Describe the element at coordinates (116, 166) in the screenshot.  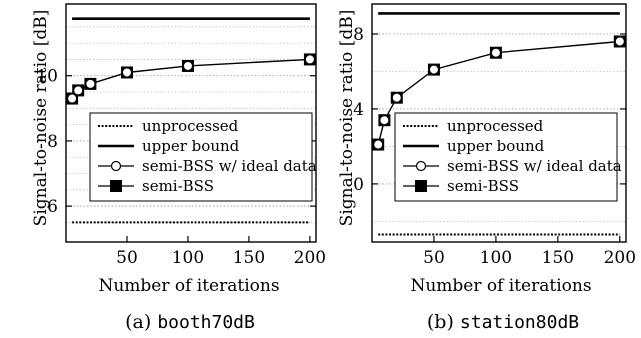
I see `chart-a-legend-swatch-semi-bss-ideal-marker` at that location.